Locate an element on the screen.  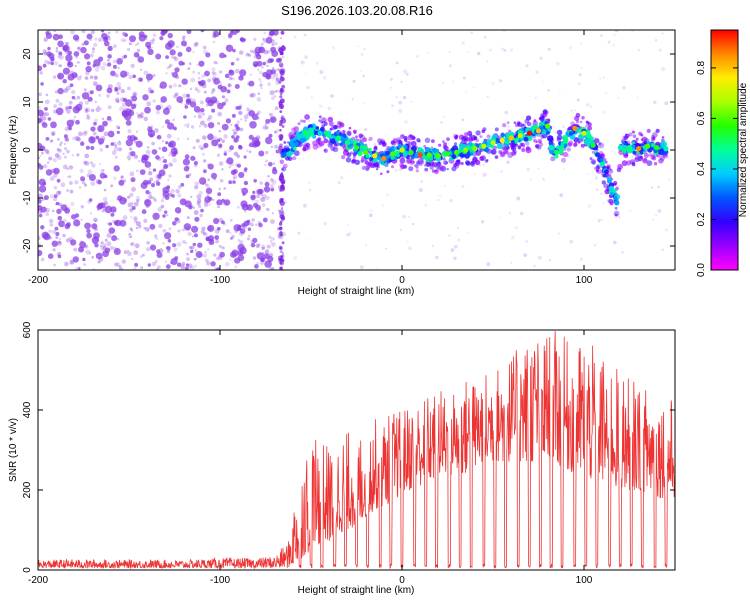
x-tick-label: 100 is located at coordinates (584, 580).